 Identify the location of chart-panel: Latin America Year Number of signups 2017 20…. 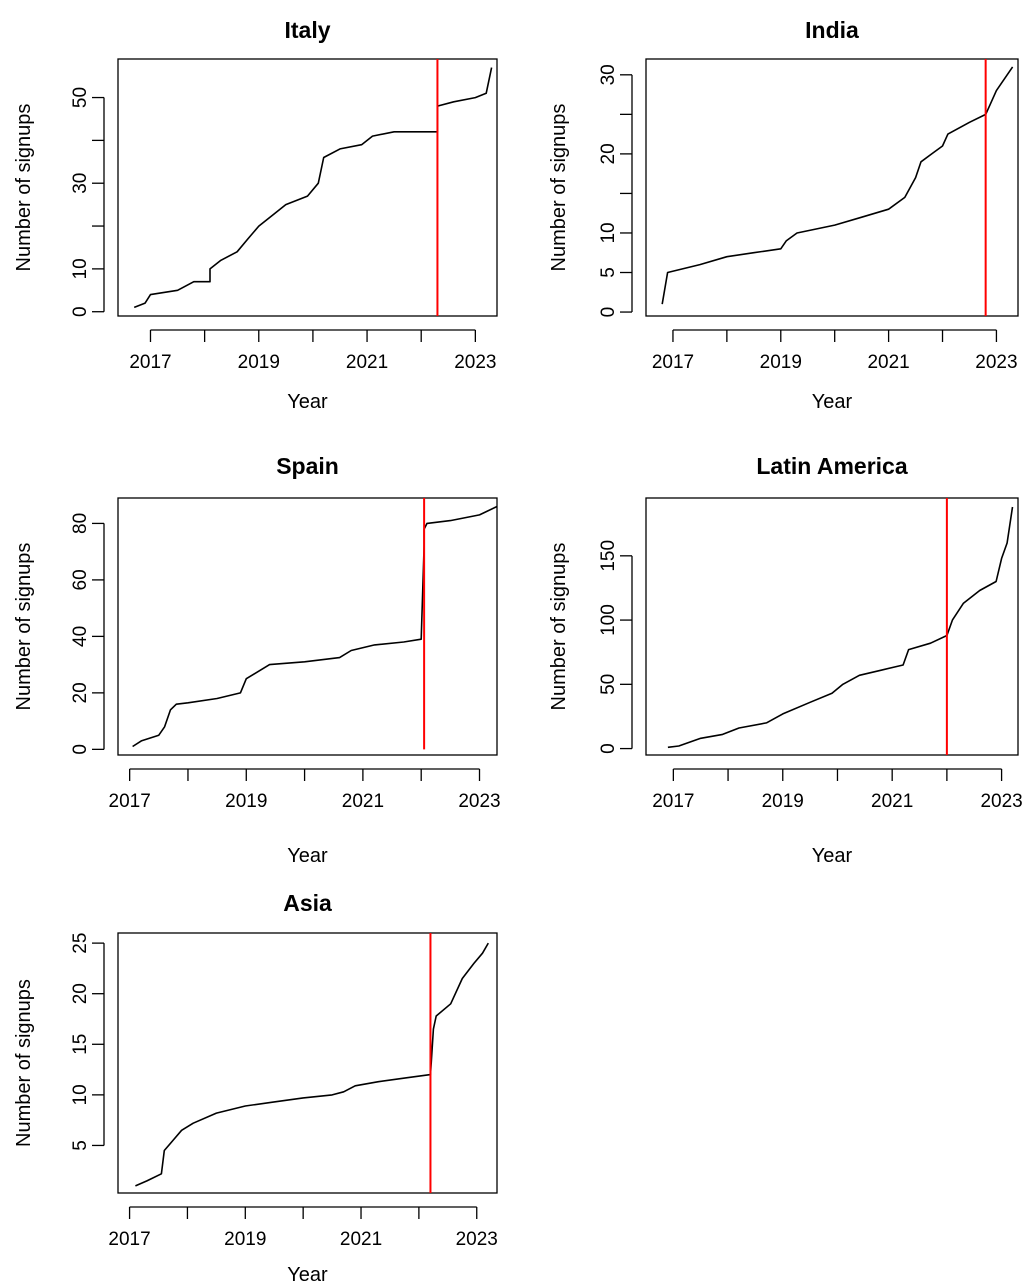
(785, 660).